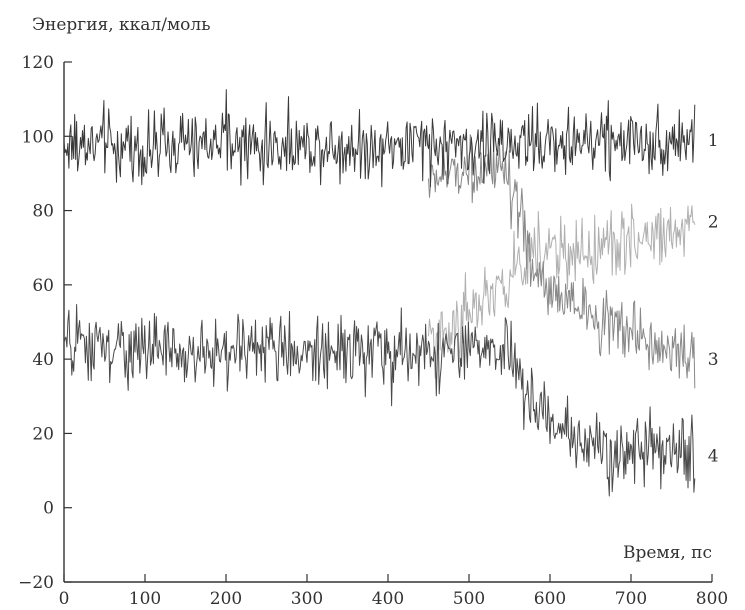  What do you see at coordinates (550, 599) in the screenshot?
I see `x-tick-label: 600` at bounding box center [550, 599].